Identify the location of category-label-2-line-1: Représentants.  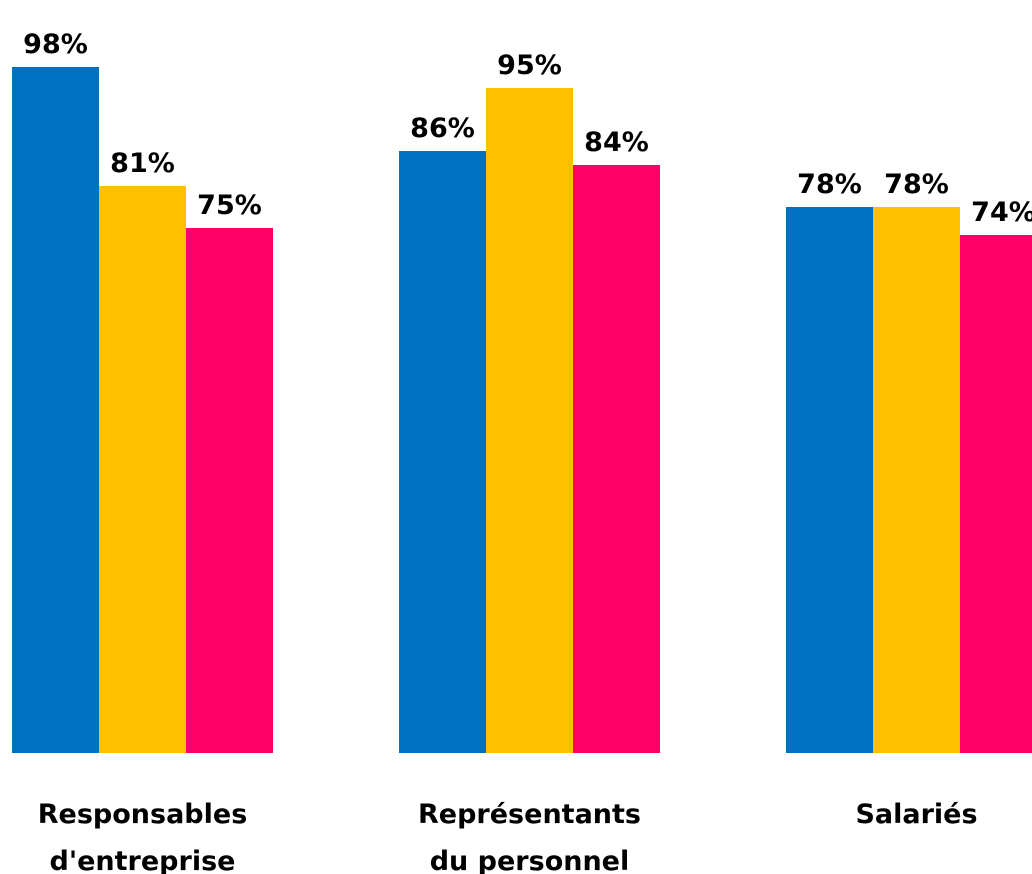
(529, 814).